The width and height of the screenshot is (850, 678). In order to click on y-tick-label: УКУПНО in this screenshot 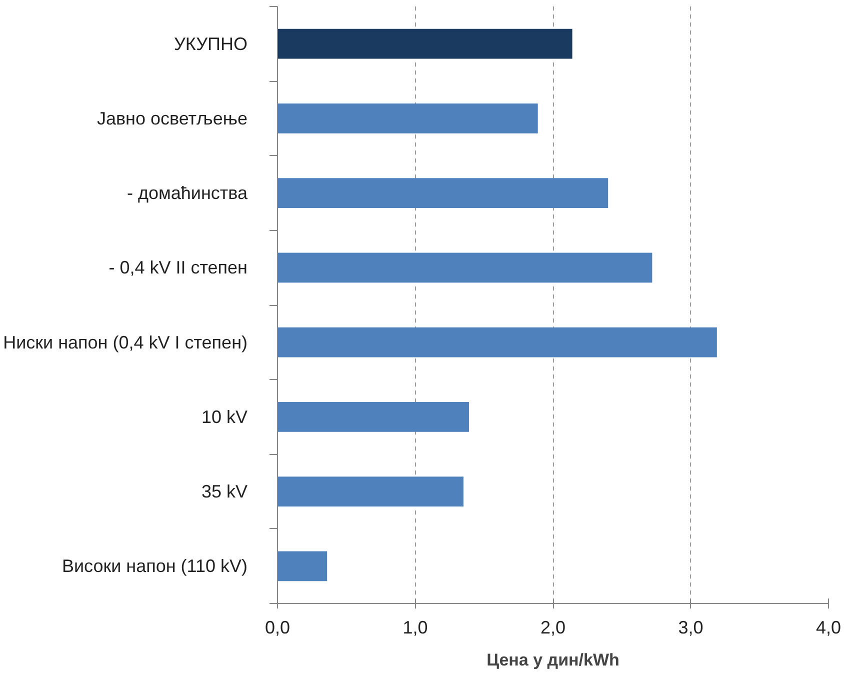, I will do `click(211, 44)`.